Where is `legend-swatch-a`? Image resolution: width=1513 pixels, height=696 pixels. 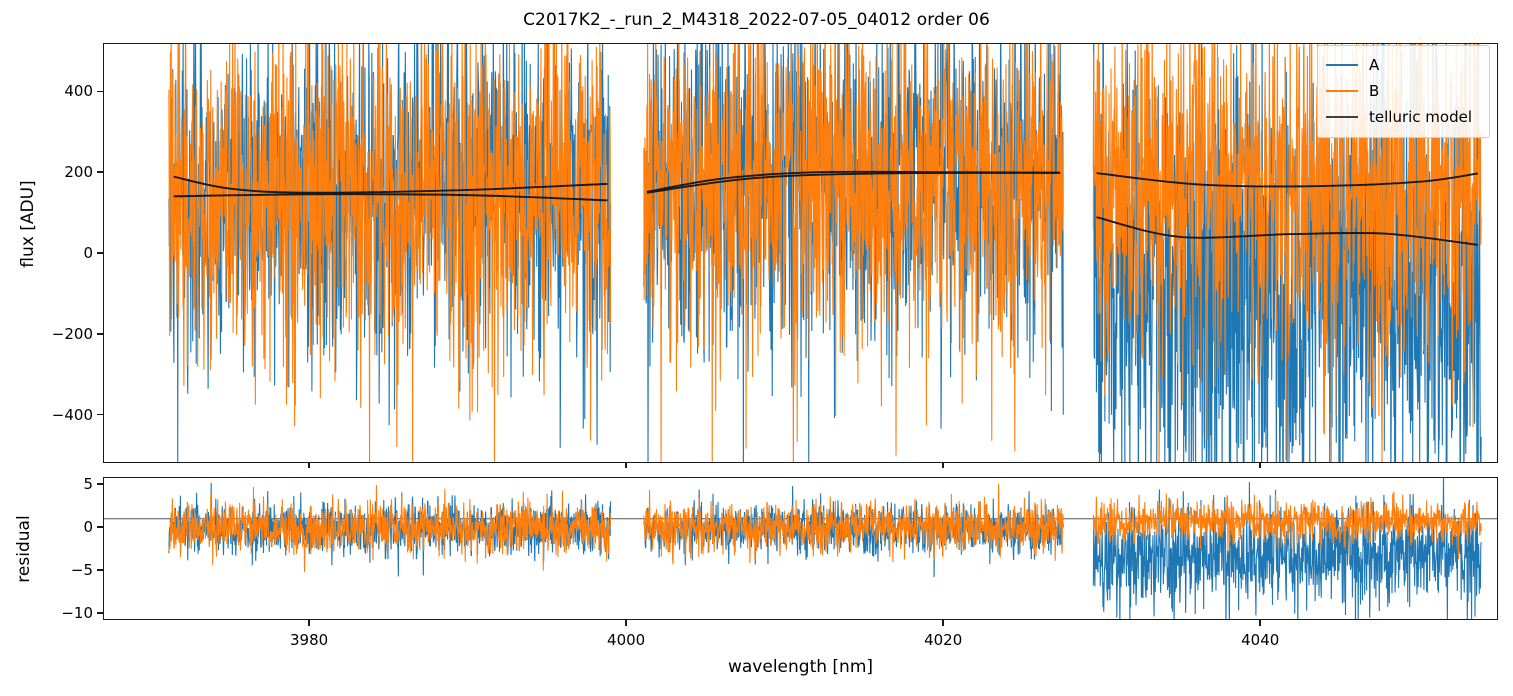 legend-swatch-a is located at coordinates (1342, 65).